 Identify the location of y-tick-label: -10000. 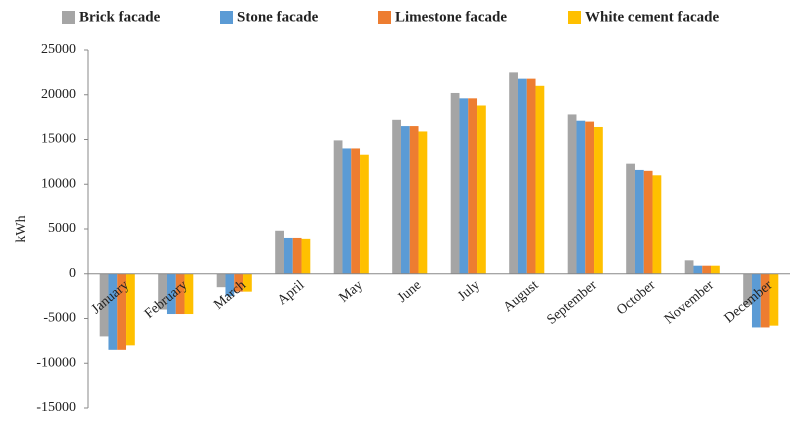
(56, 362).